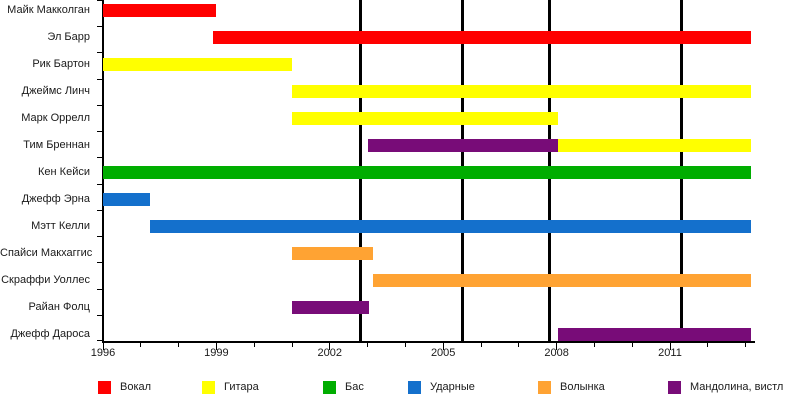 This screenshot has width=800, height=400. Describe the element at coordinates (136, 387) in the screenshot. I see `legend-label: Вокал` at that location.